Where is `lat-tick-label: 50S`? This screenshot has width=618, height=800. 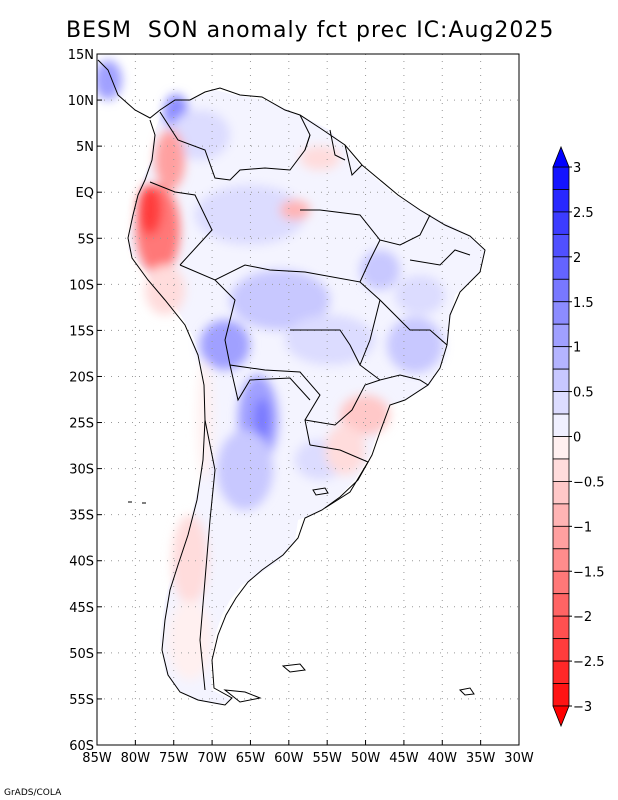 lat-tick-label: 50S is located at coordinates (81, 654).